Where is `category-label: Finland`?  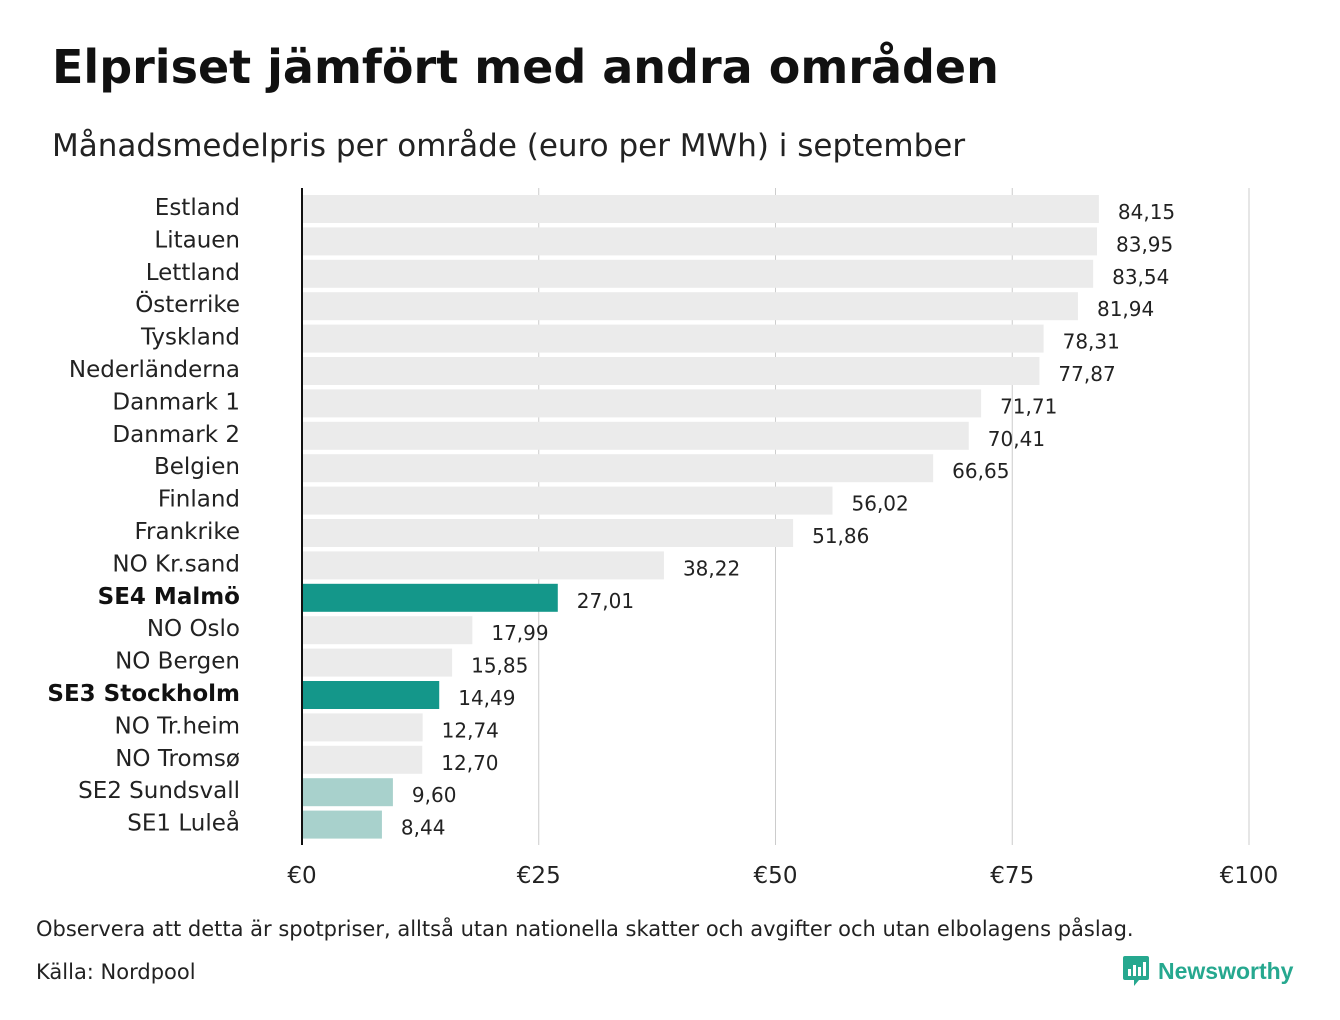
category-label: Finland is located at coordinates (199, 500).